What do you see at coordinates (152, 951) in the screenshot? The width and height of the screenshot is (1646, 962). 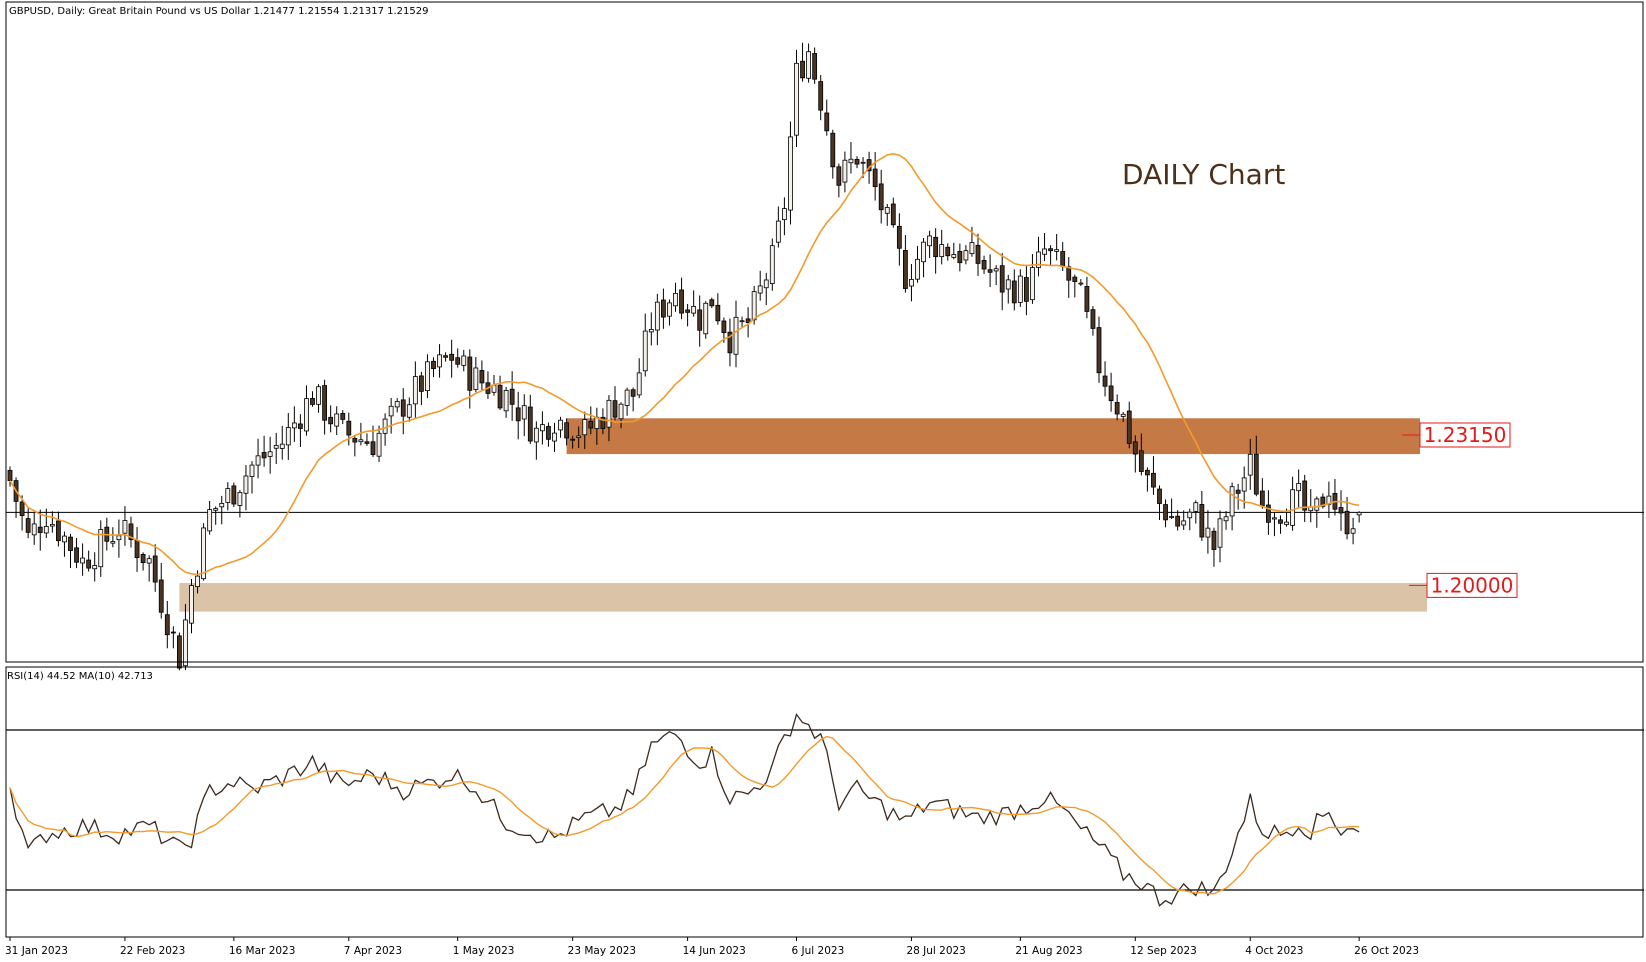 I see `x-tick-label: 22 Feb 2023` at bounding box center [152, 951].